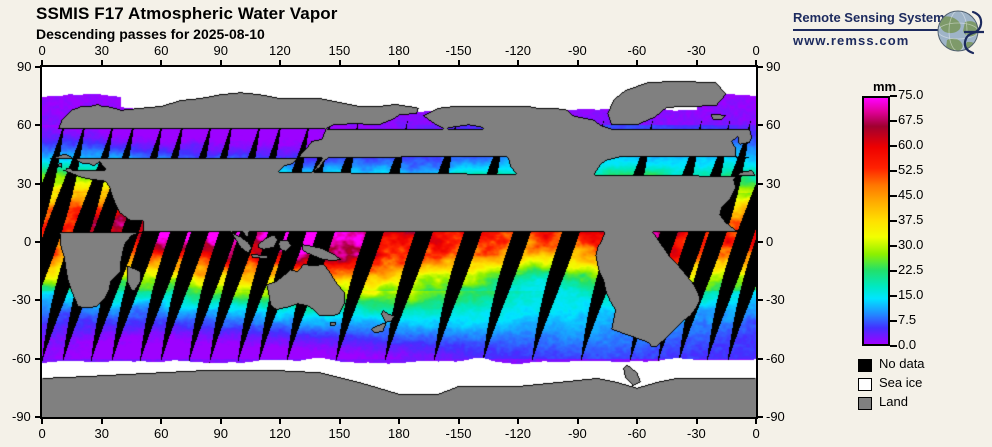 The image size is (992, 447). What do you see at coordinates (187, 13) in the screenshot?
I see `page-title: SSMIS F17 Atmospheric Water Vapor` at bounding box center [187, 13].